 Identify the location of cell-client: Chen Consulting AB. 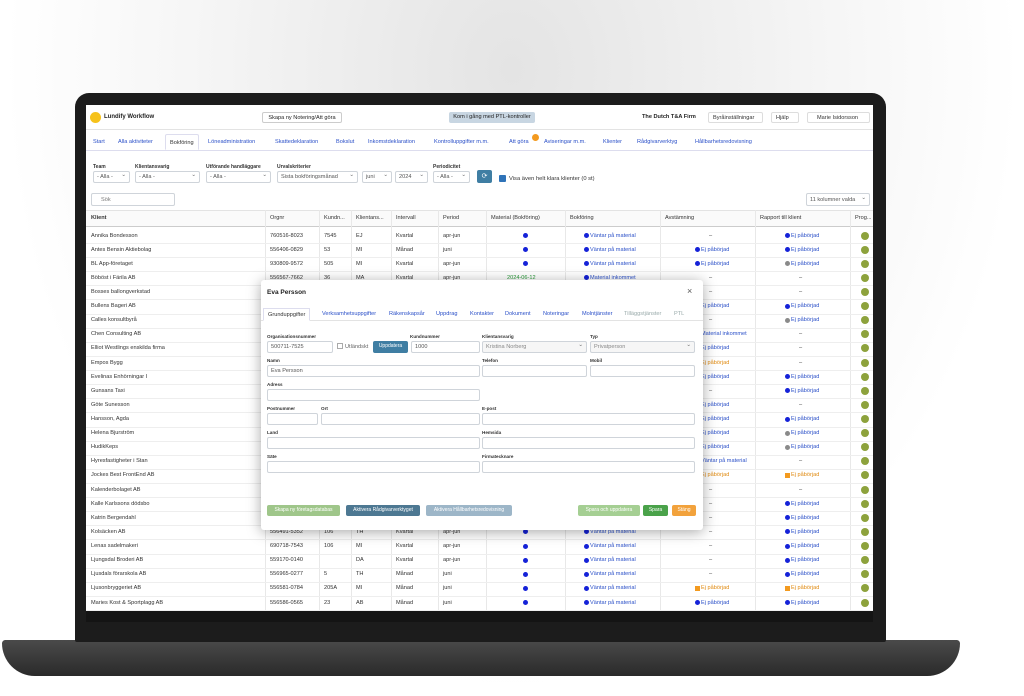
(116, 334).